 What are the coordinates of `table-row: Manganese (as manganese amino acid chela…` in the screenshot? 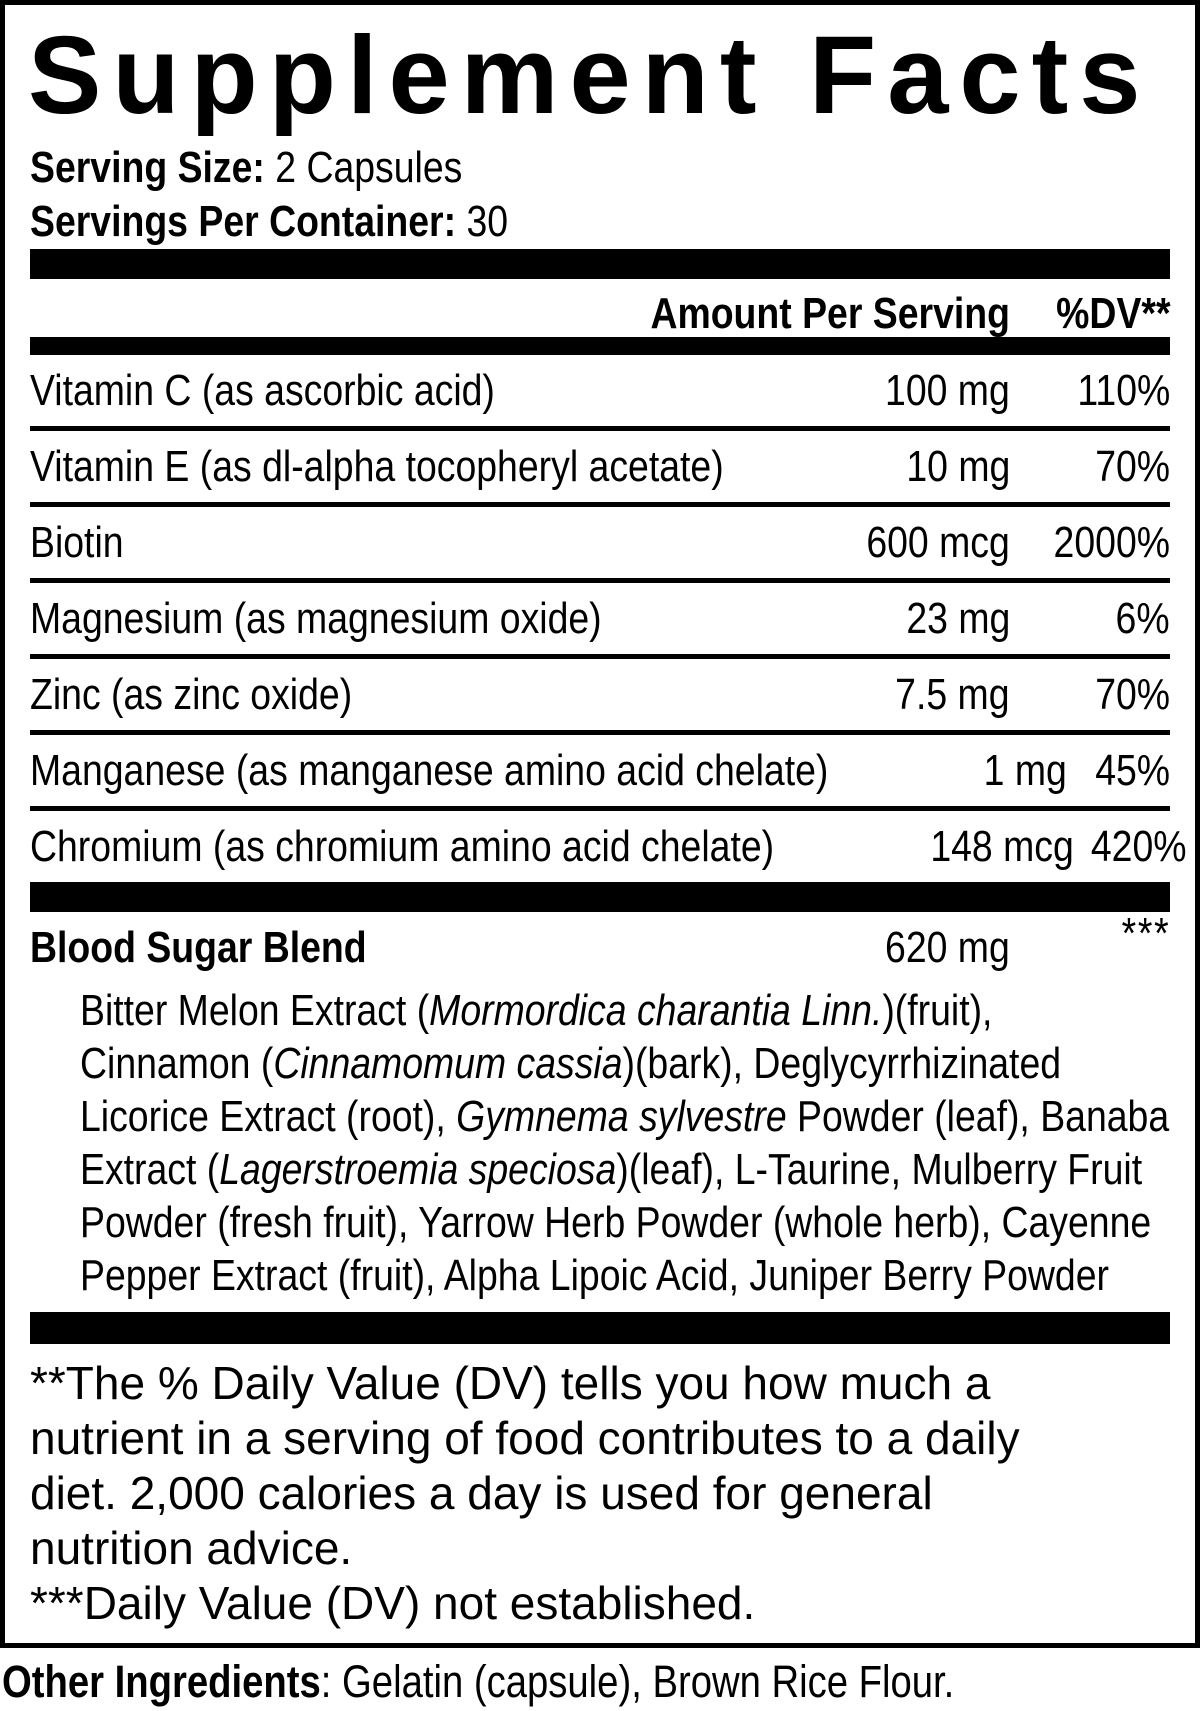 It's located at (600, 768).